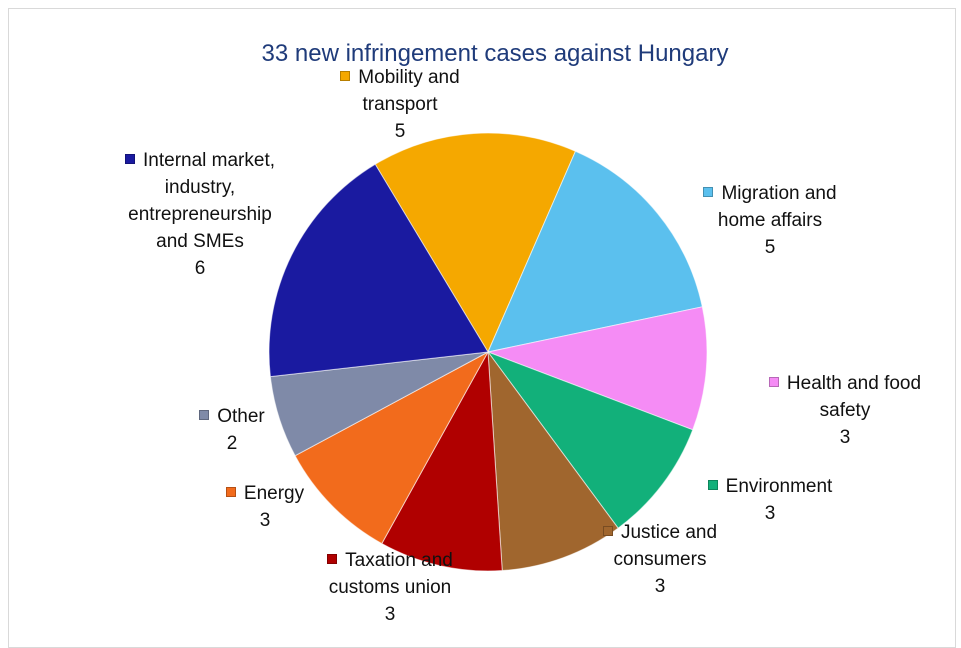  What do you see at coordinates (770, 500) in the screenshot?
I see `slice-label: Environment 3` at bounding box center [770, 500].